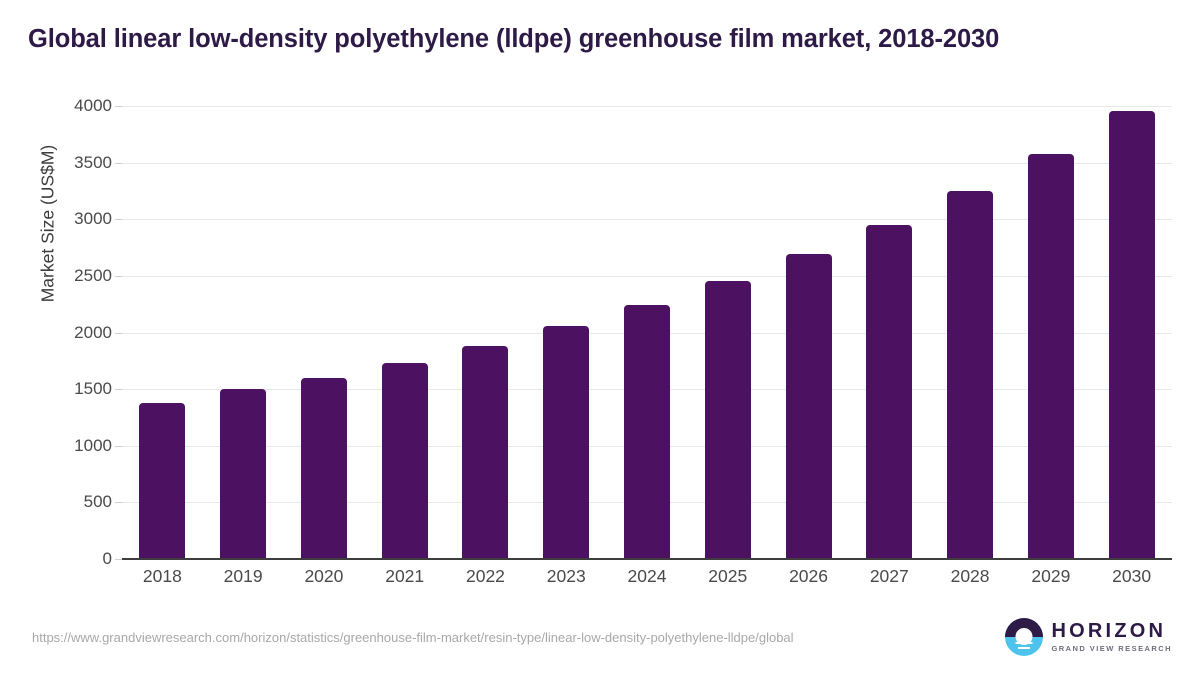 This screenshot has width=1200, height=675. I want to click on logo-tagline: GRAND VIEW RESEARCH, so click(1111, 649).